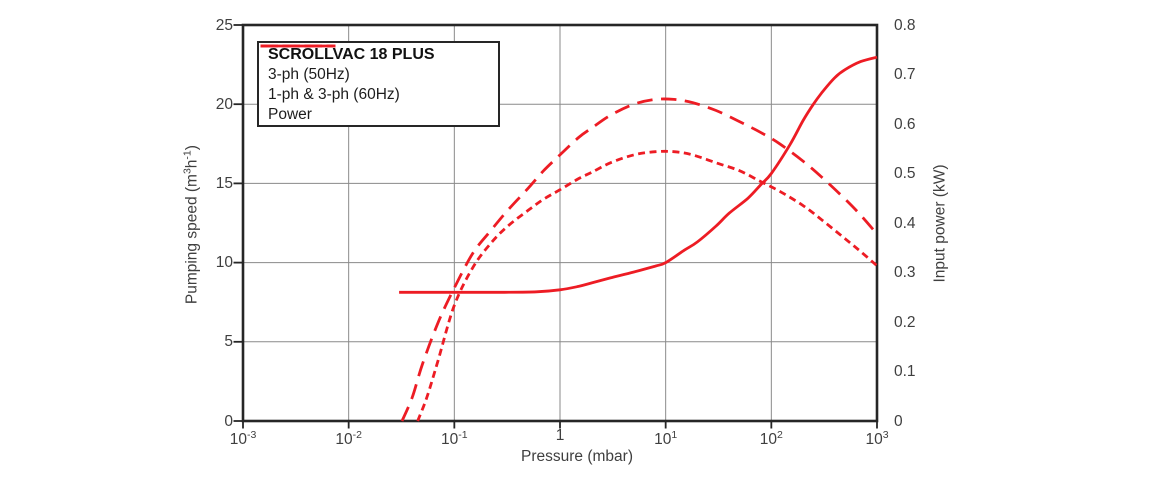 The image size is (1160, 480). What do you see at coordinates (898, 421) in the screenshot?
I see `y-right-tick-label: 0` at bounding box center [898, 421].